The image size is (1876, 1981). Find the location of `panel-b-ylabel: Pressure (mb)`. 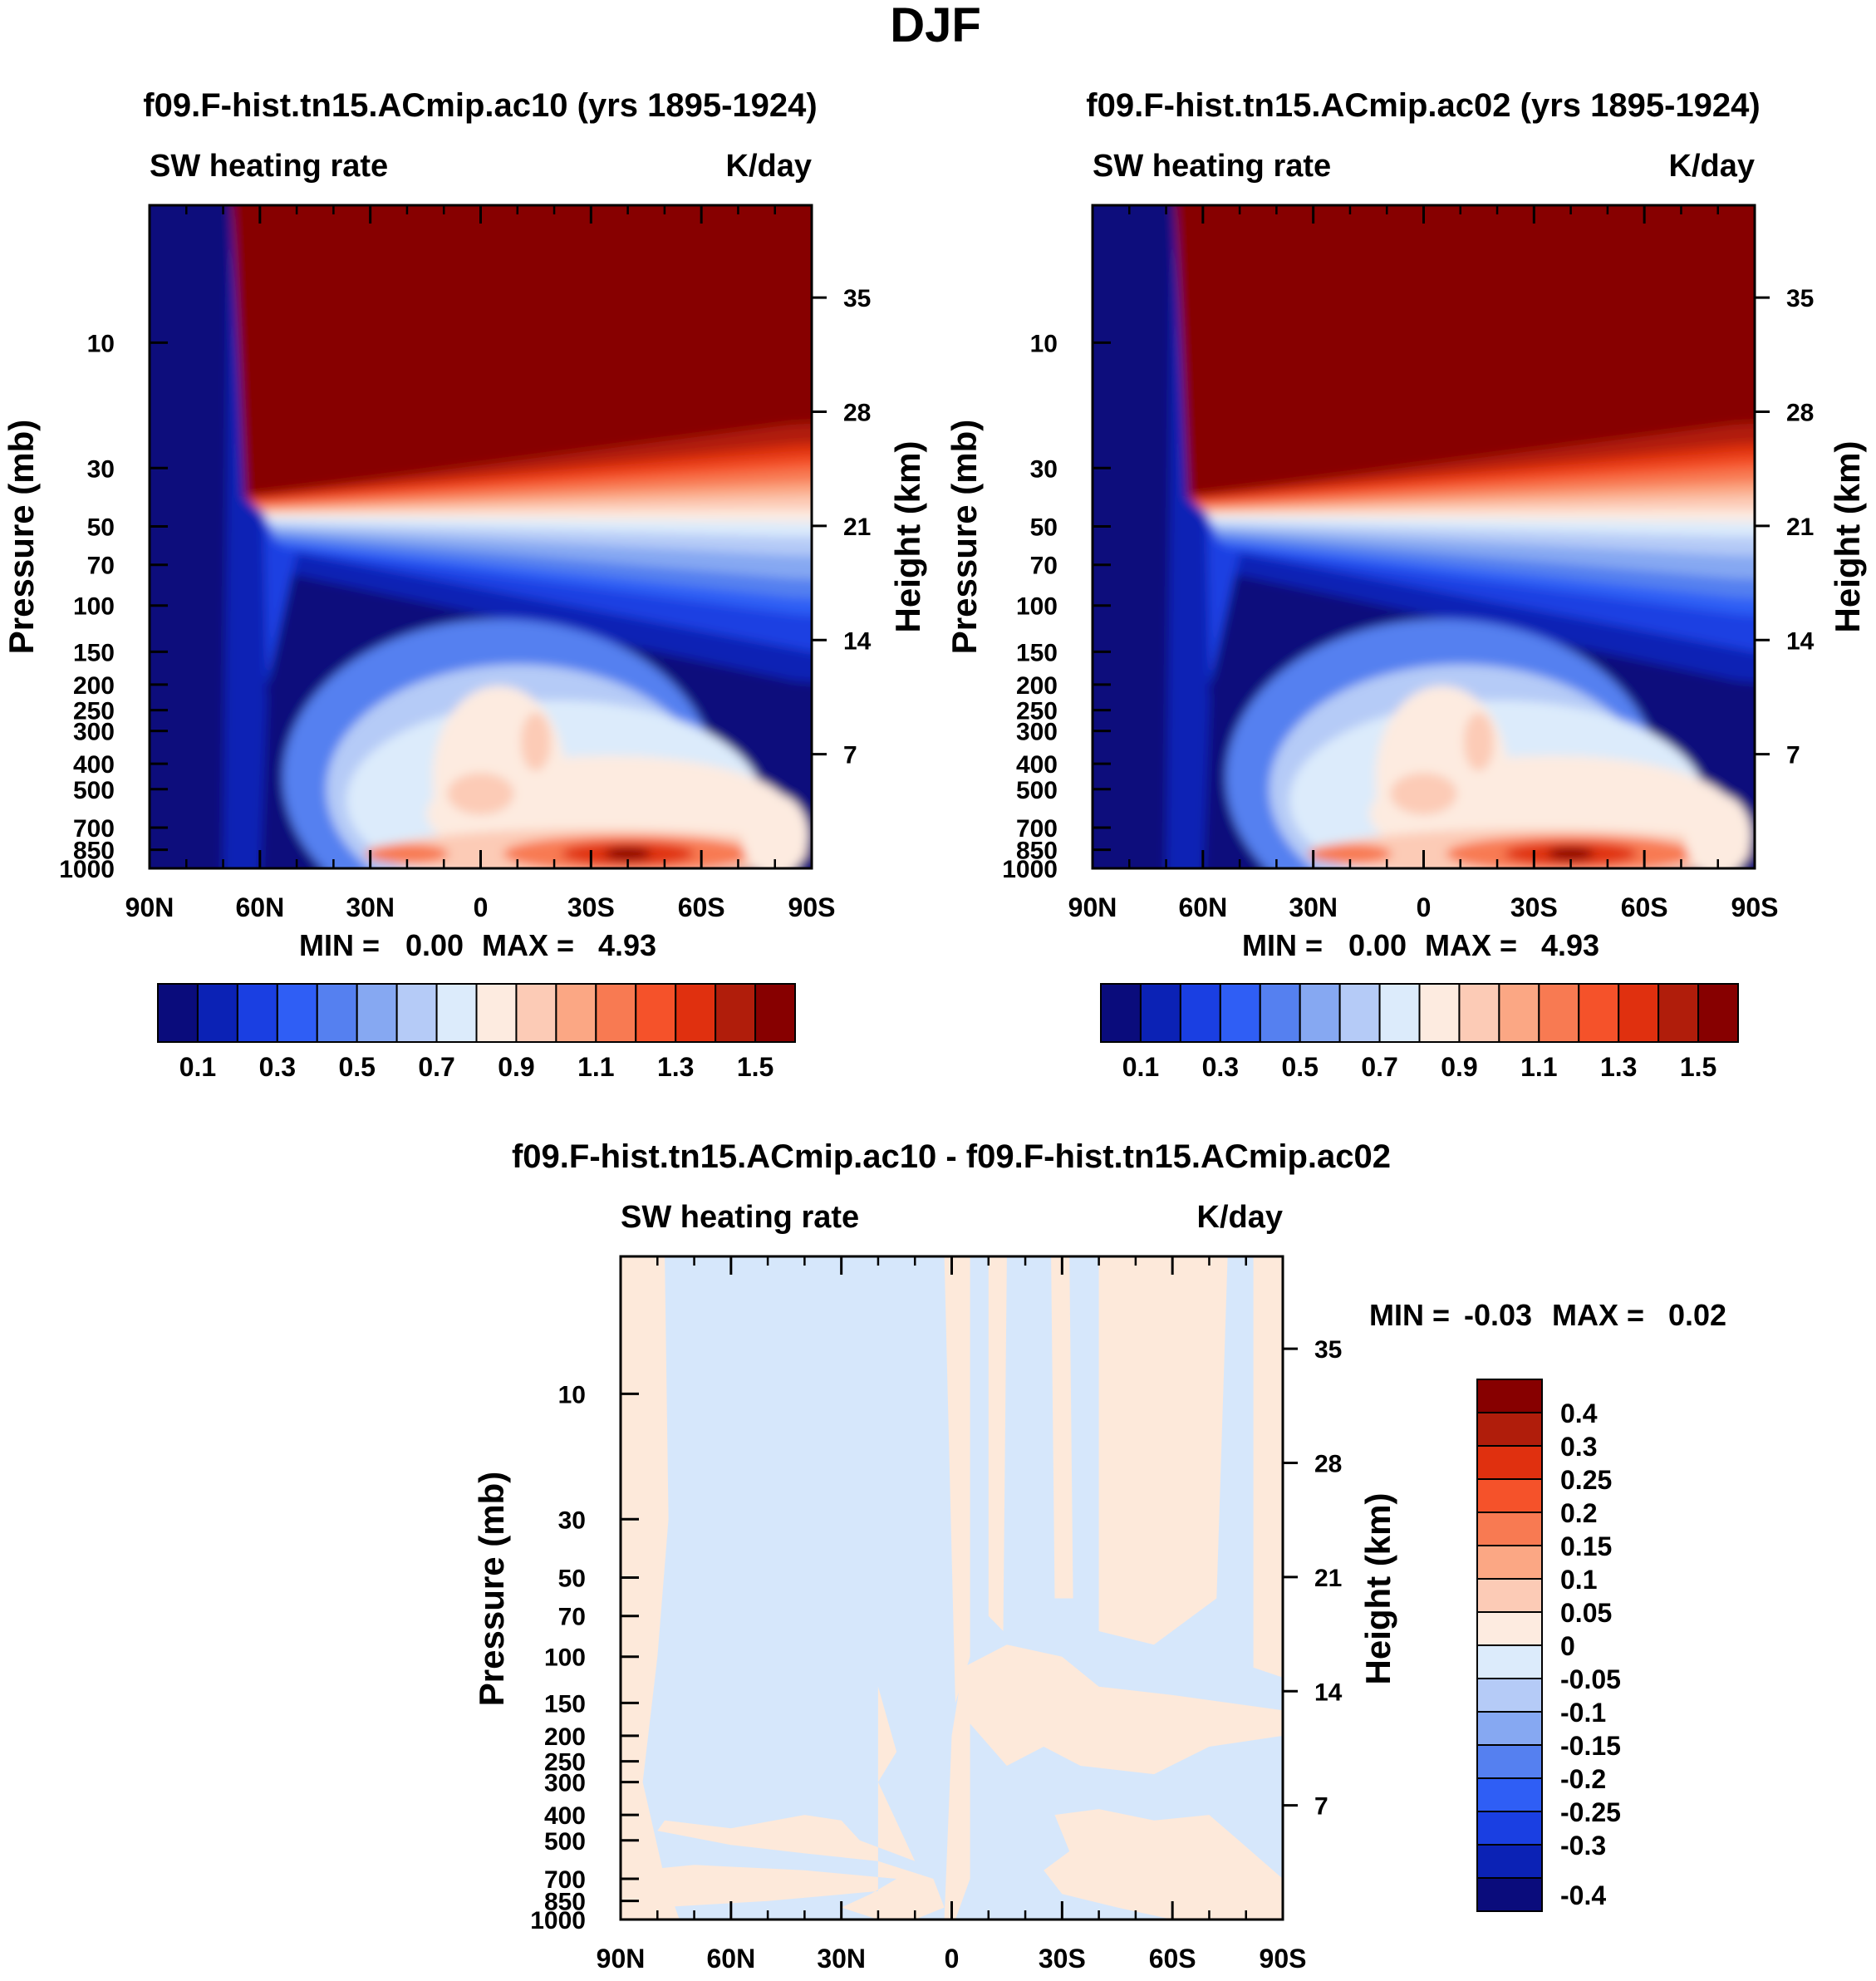

panel-b-ylabel: Pressure (mb) is located at coordinates (964, 537).